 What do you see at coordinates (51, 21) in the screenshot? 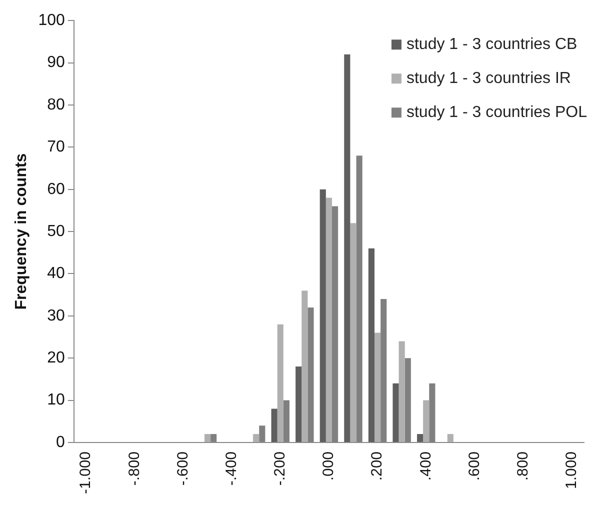
I see `y-tick-label: 100` at bounding box center [51, 21].